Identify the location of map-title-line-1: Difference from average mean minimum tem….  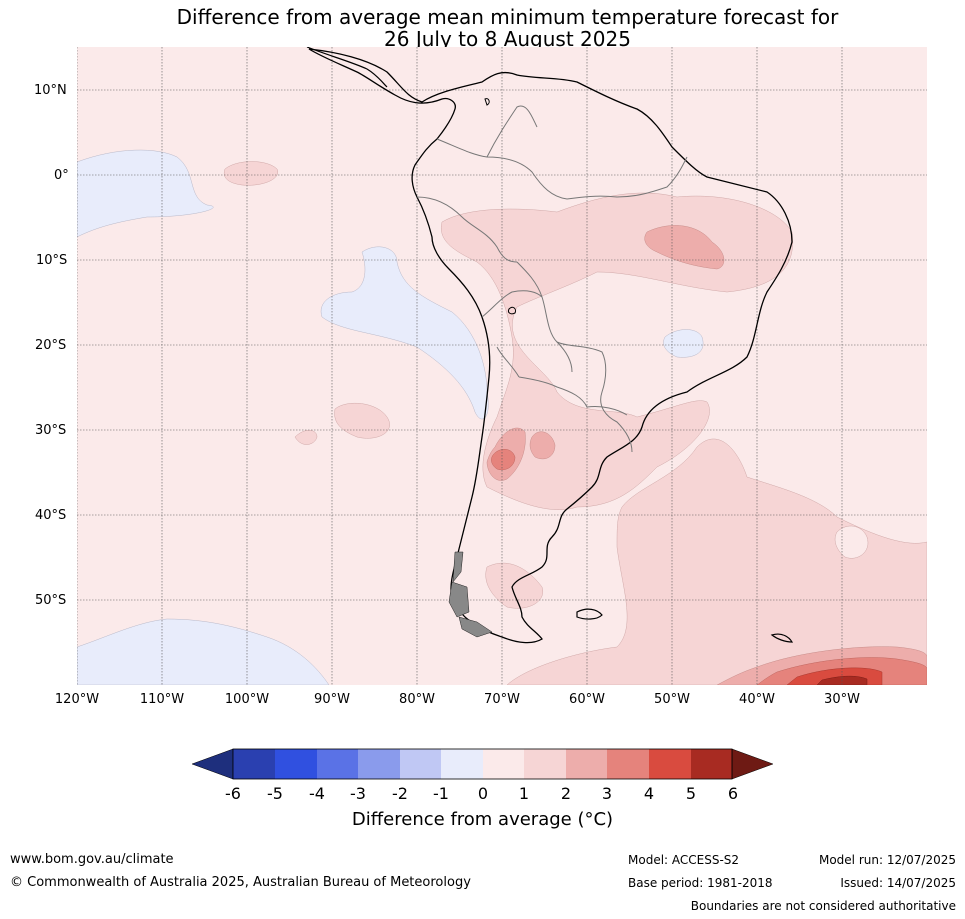
(507, 17).